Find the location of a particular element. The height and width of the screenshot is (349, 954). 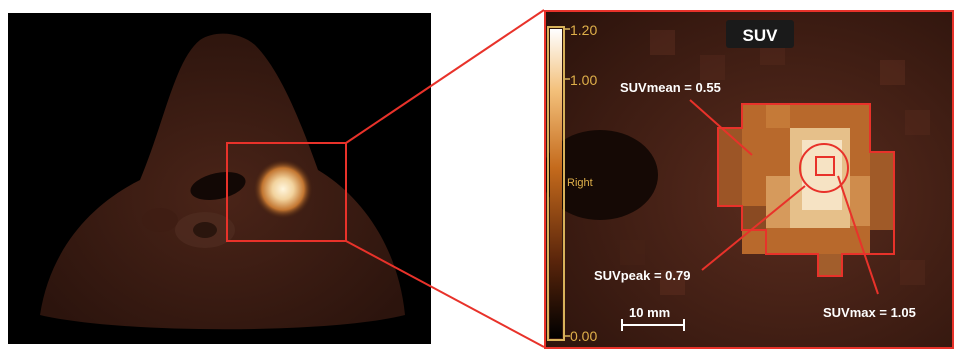

suvmax-pixel is located at coordinates (825, 166).